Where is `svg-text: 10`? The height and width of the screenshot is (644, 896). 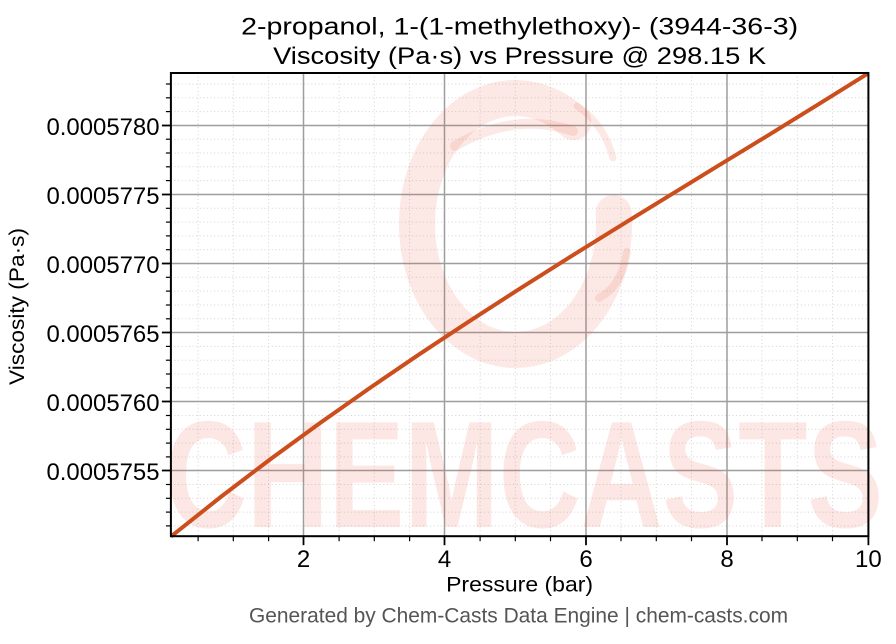 svg-text: 10 is located at coordinates (868, 559).